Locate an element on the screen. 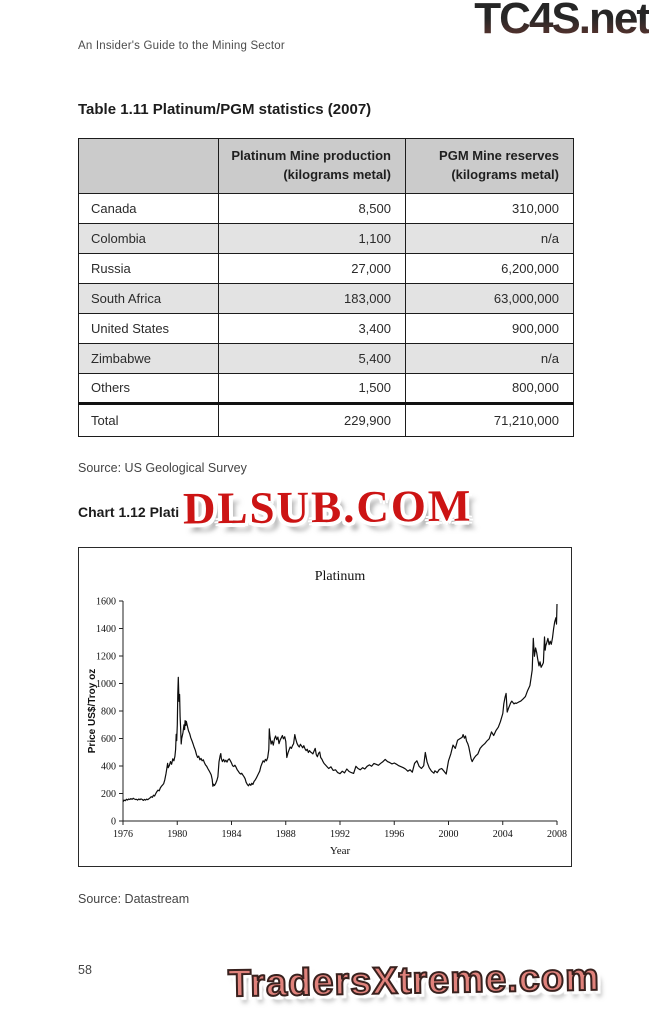  y-tick-label: 200 is located at coordinates (108, 794).